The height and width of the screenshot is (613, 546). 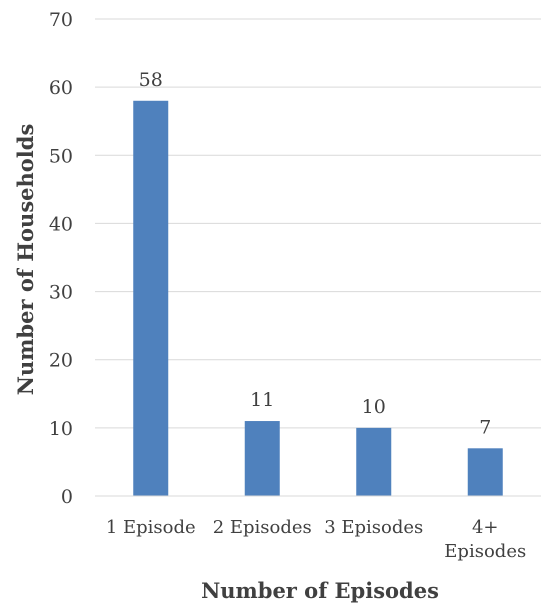 I want to click on y-tick-label: 70, so click(x=61, y=20).